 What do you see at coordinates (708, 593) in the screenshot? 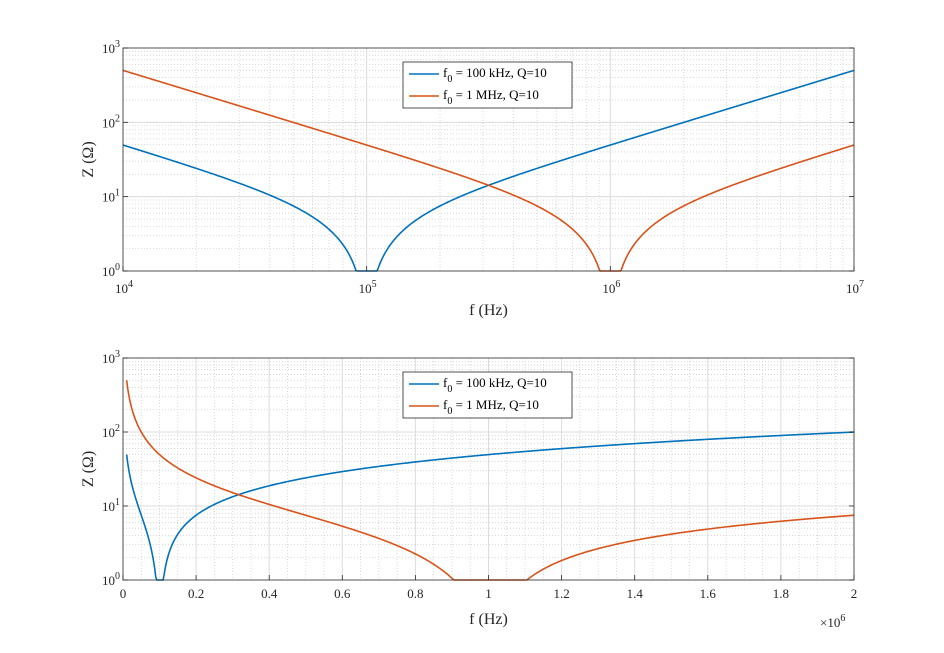
I see `x-tick-label: 1.6` at bounding box center [708, 593].